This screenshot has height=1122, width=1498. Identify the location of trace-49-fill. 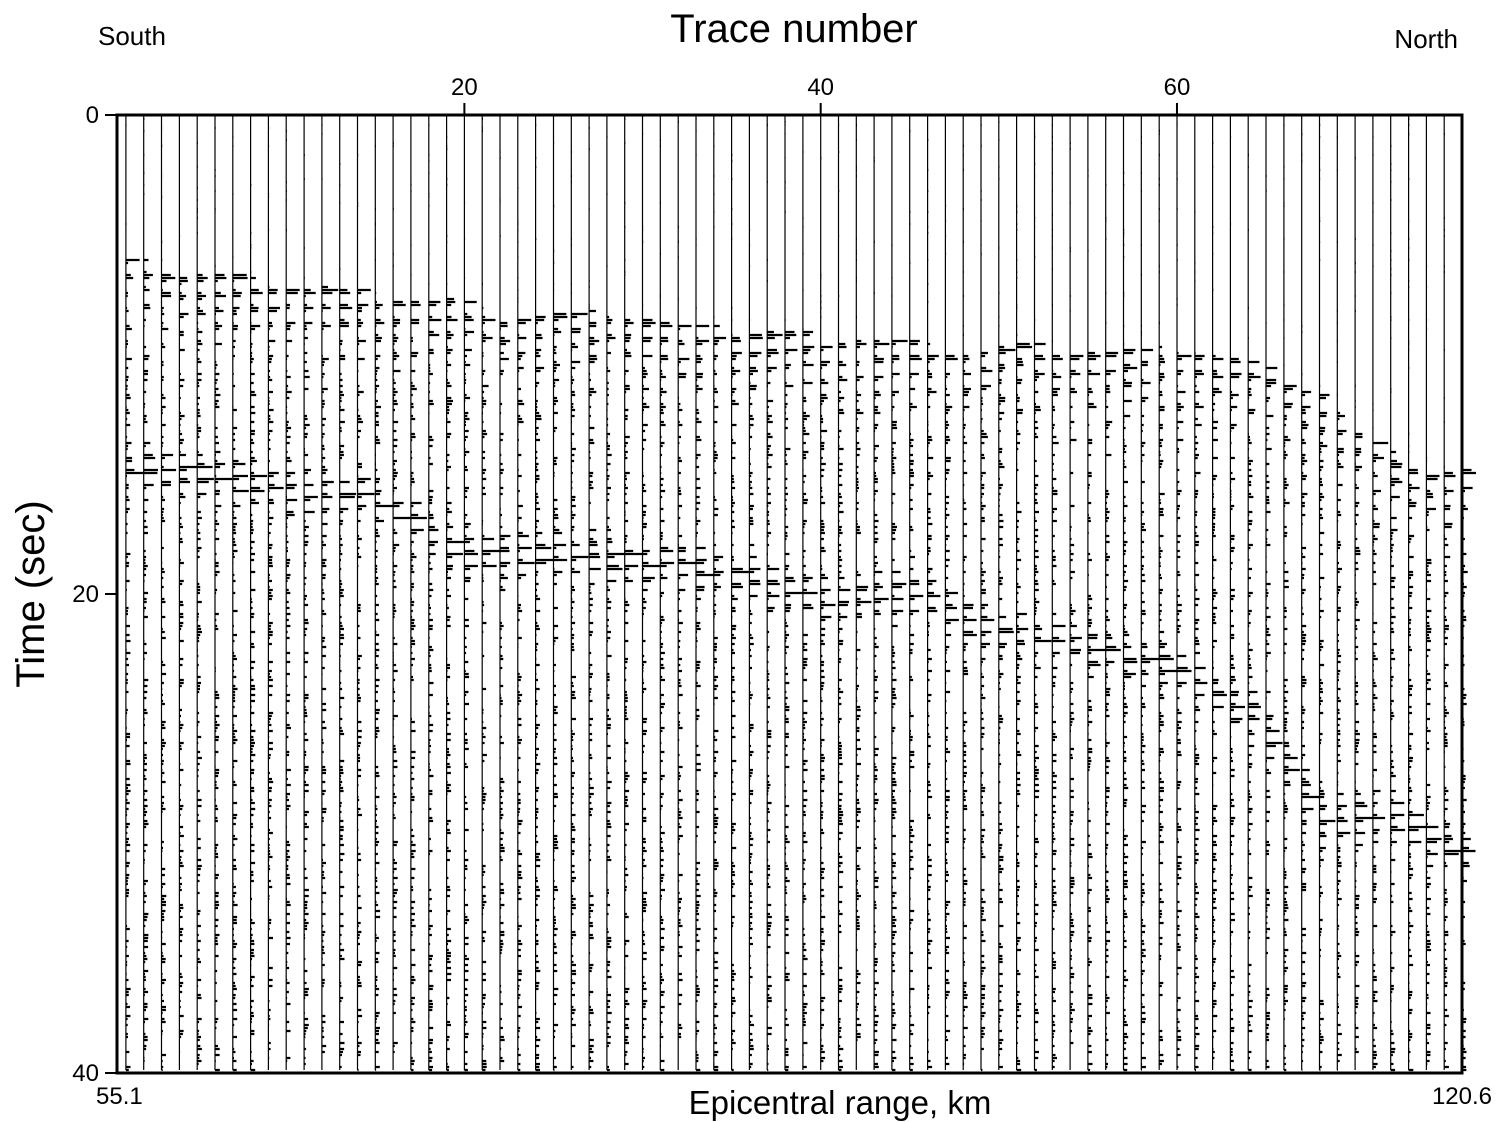
(988, 597).